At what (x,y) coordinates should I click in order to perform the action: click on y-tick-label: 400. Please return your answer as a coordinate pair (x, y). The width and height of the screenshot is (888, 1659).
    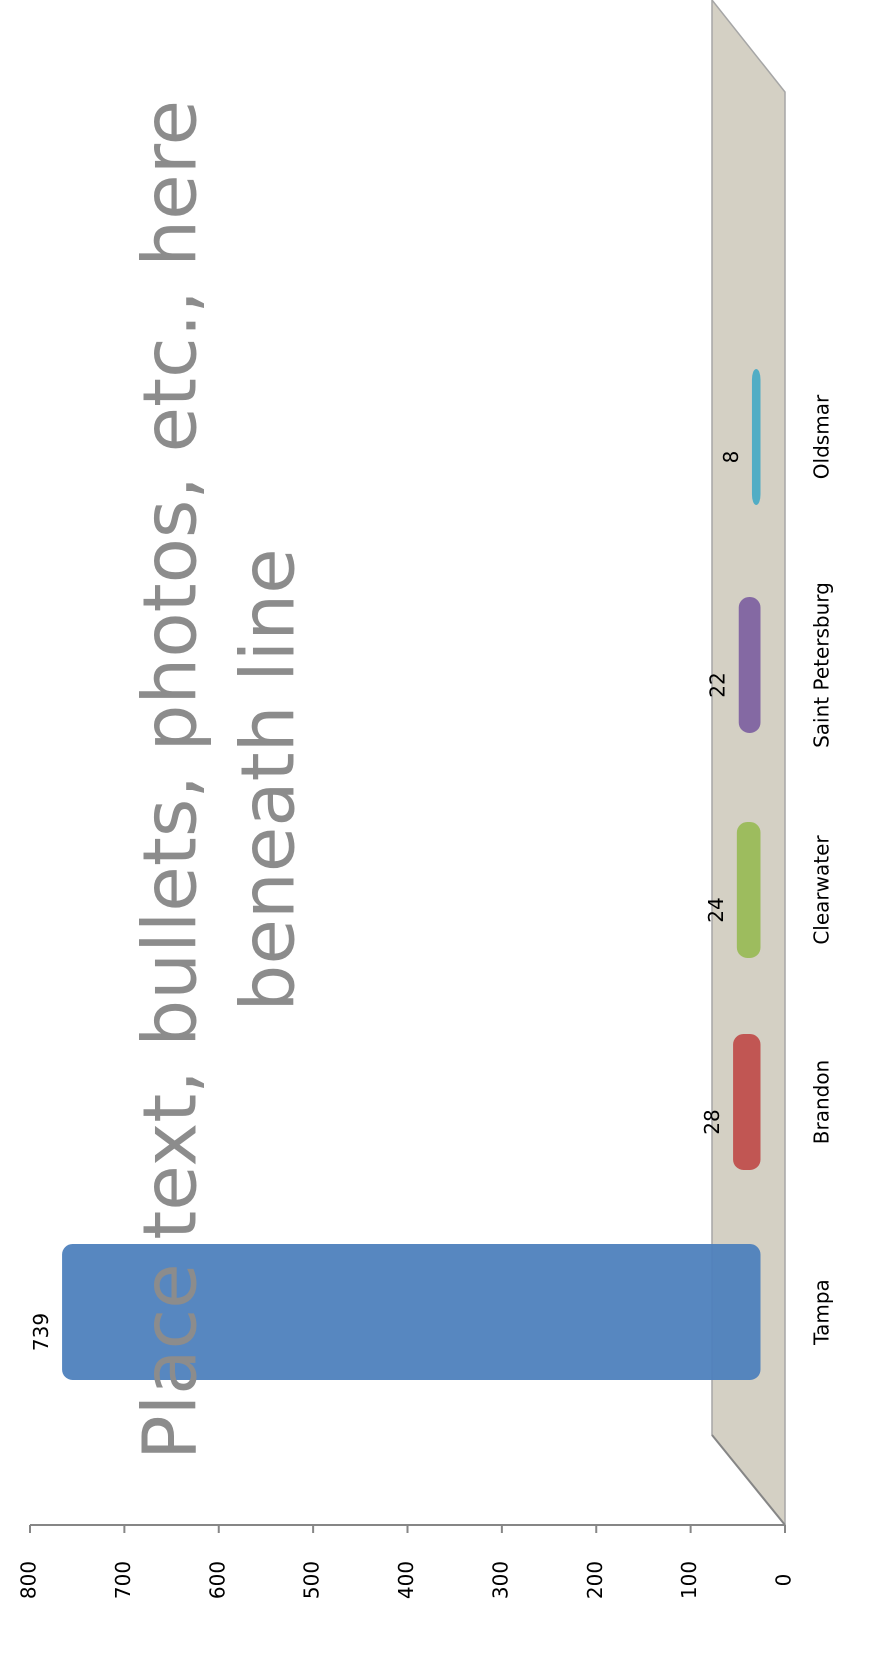
    Looking at the image, I should click on (406, 1580).